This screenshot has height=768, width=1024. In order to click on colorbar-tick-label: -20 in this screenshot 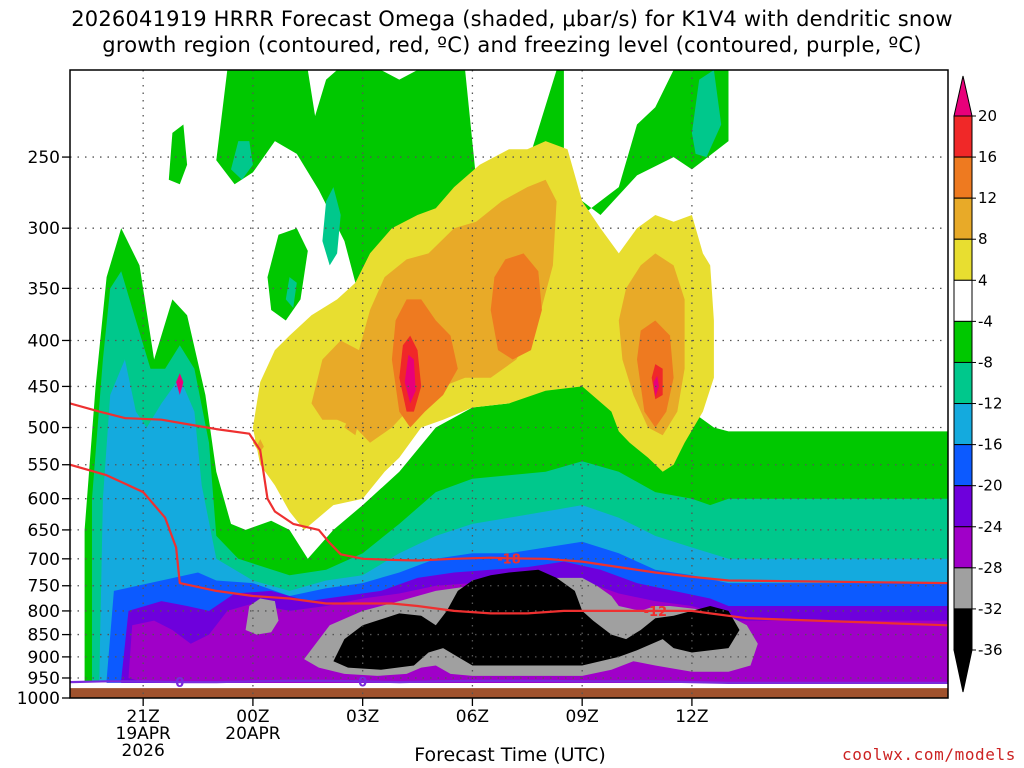, I will do `click(990, 486)`.